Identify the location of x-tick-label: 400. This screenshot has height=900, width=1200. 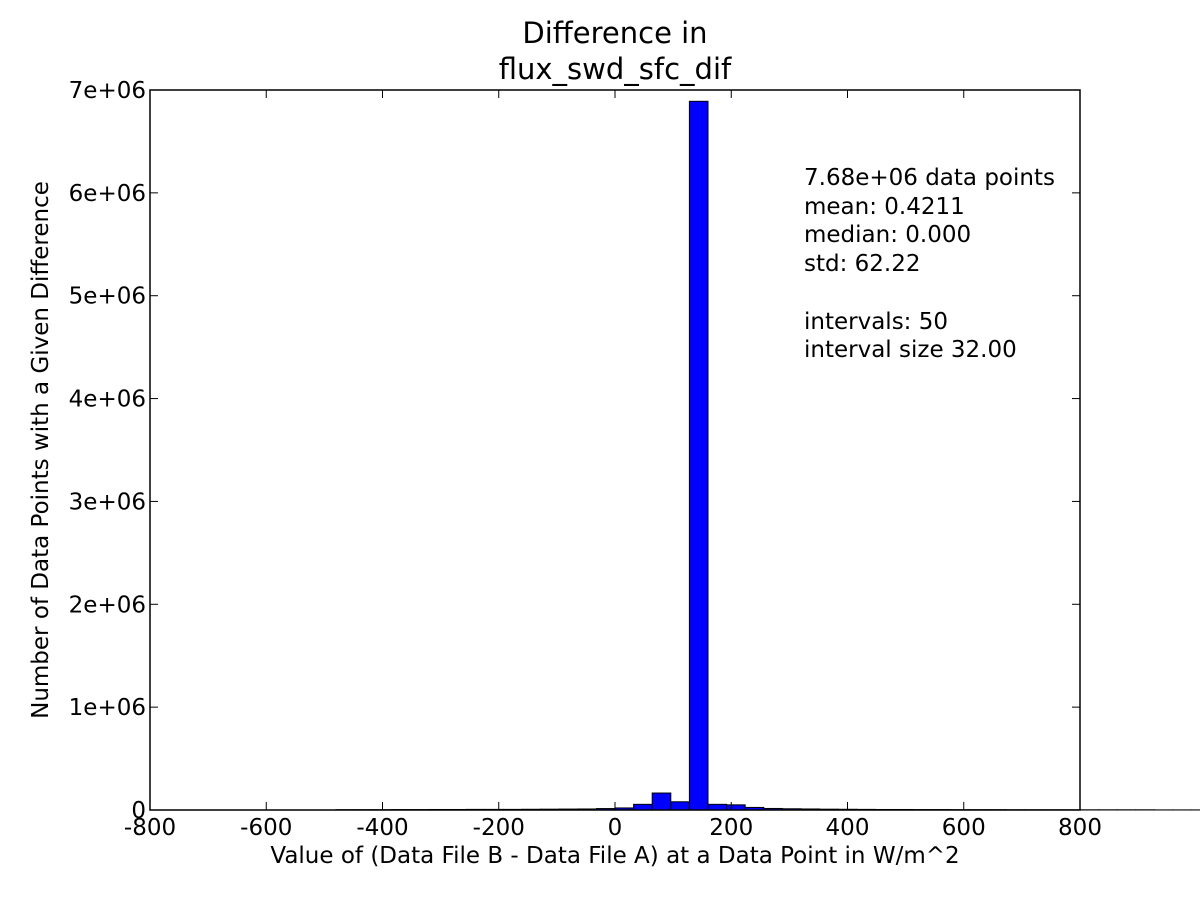
(848, 828).